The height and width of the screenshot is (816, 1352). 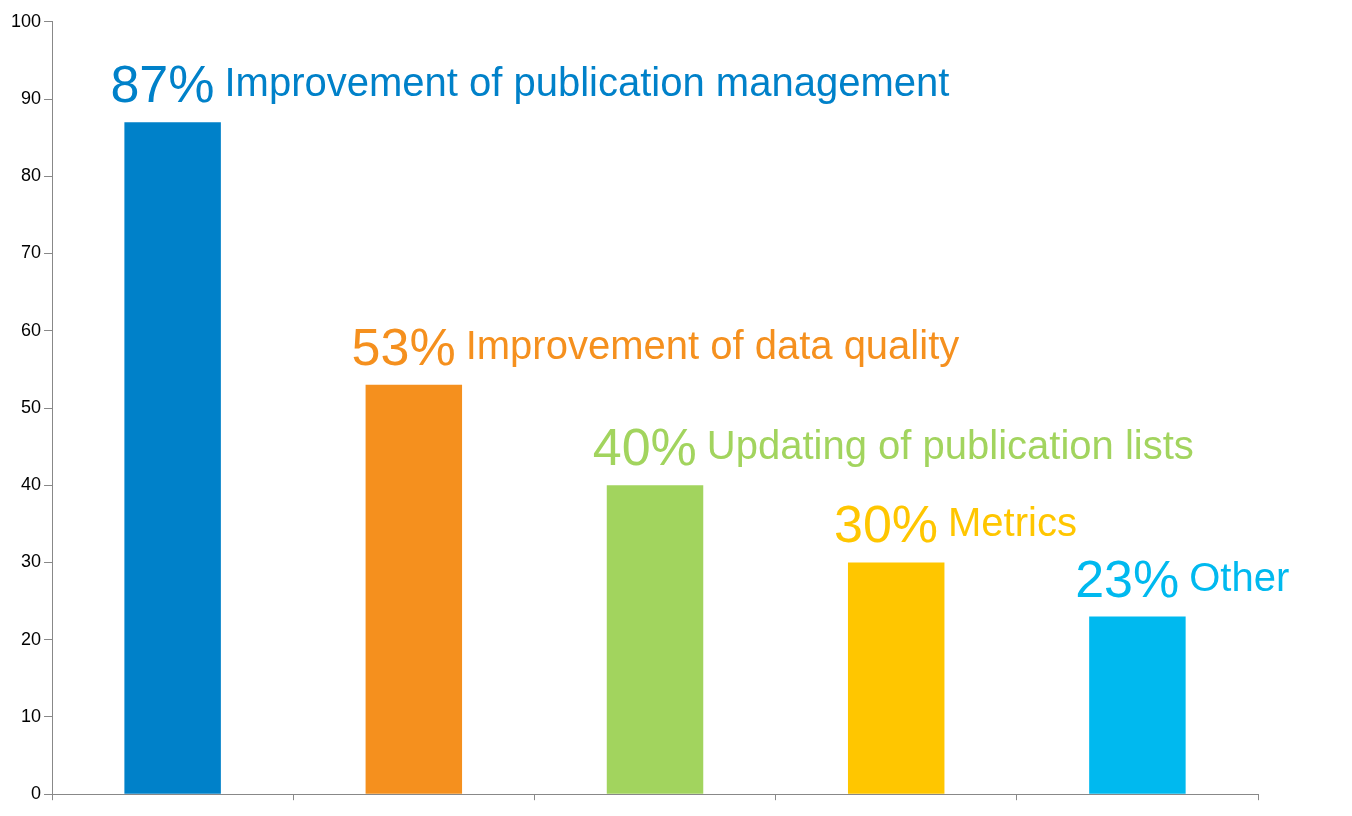 I want to click on y-tick-label: 20, so click(x=31, y=638).